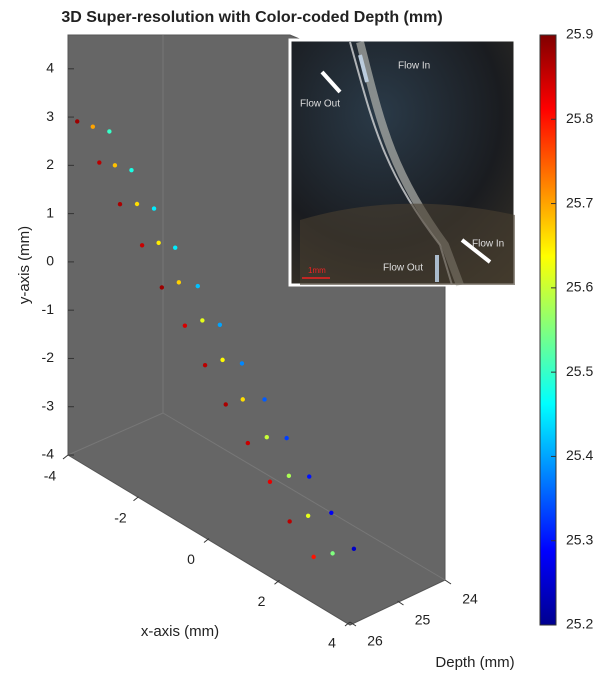 The image size is (610, 684). What do you see at coordinates (579, 118) in the screenshot?
I see `colorbar-tick-label: 25.8` at bounding box center [579, 118].